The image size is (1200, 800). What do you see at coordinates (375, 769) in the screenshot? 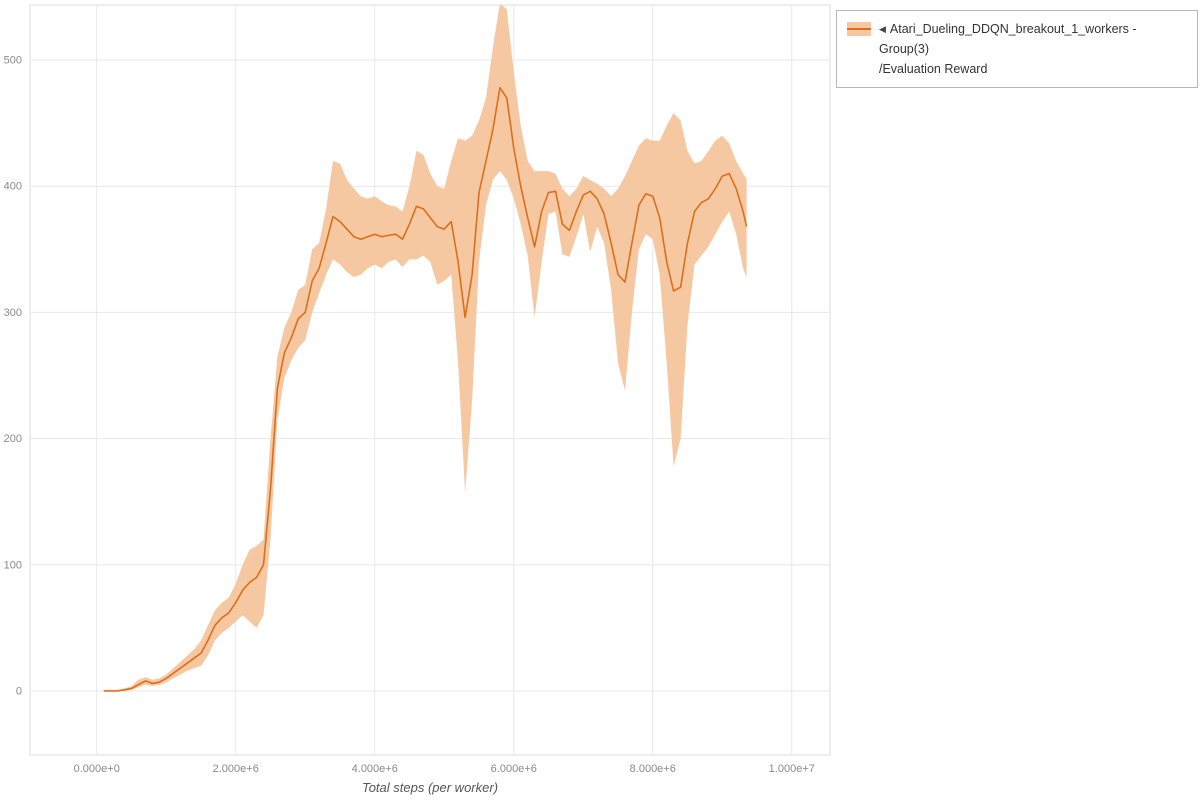
I see `x-tick-label: 4.000e+6` at bounding box center [375, 769].